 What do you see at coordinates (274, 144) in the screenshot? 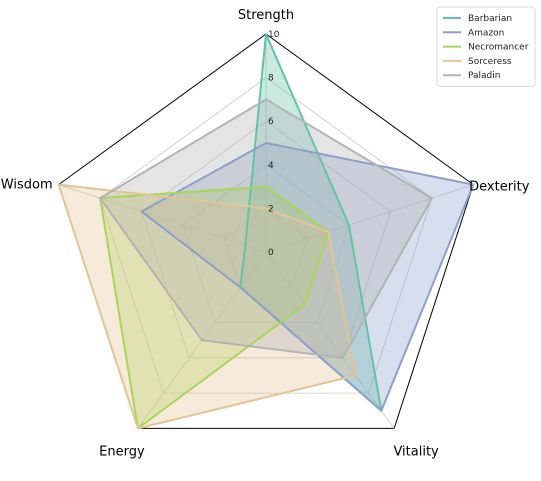
I see `radial-tick-labels: 0 2 4 6 8 10` at bounding box center [274, 144].